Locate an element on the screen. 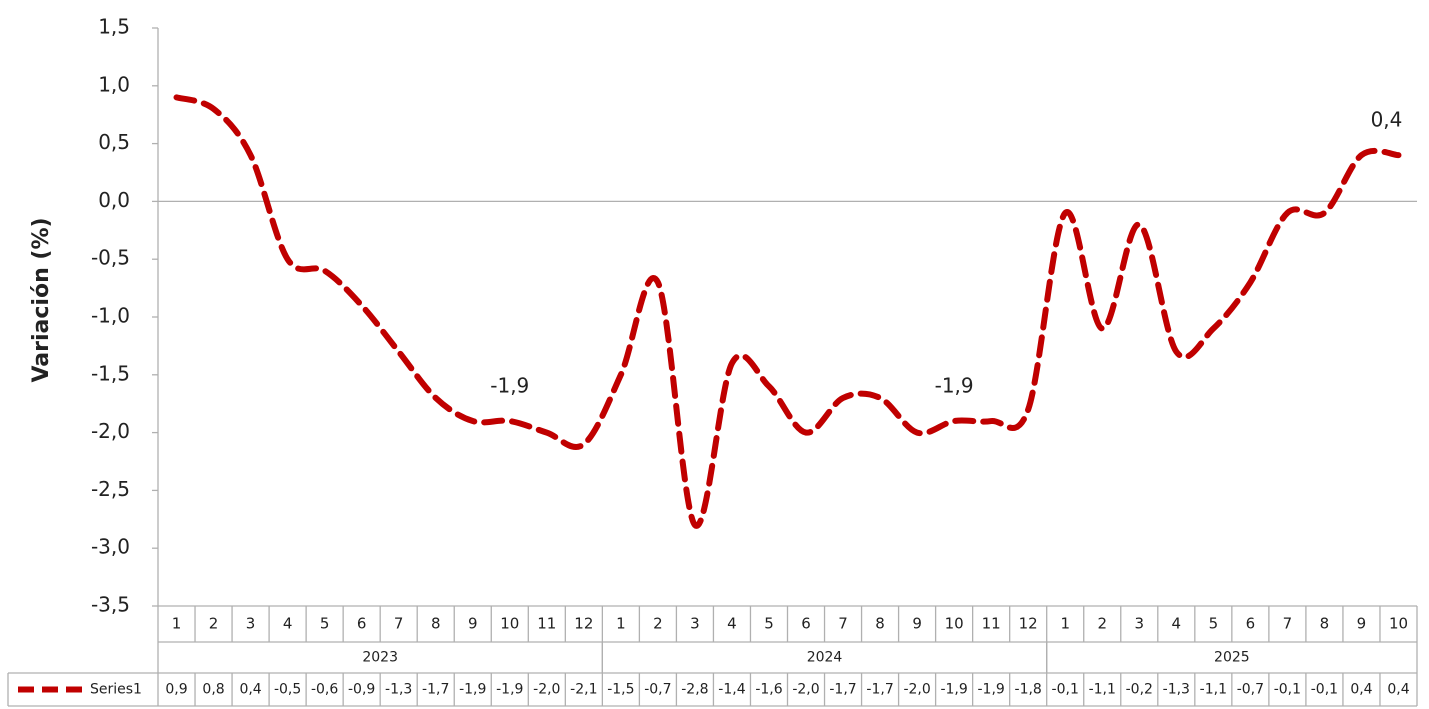  table-value: -1,8 is located at coordinates (1028, 690).